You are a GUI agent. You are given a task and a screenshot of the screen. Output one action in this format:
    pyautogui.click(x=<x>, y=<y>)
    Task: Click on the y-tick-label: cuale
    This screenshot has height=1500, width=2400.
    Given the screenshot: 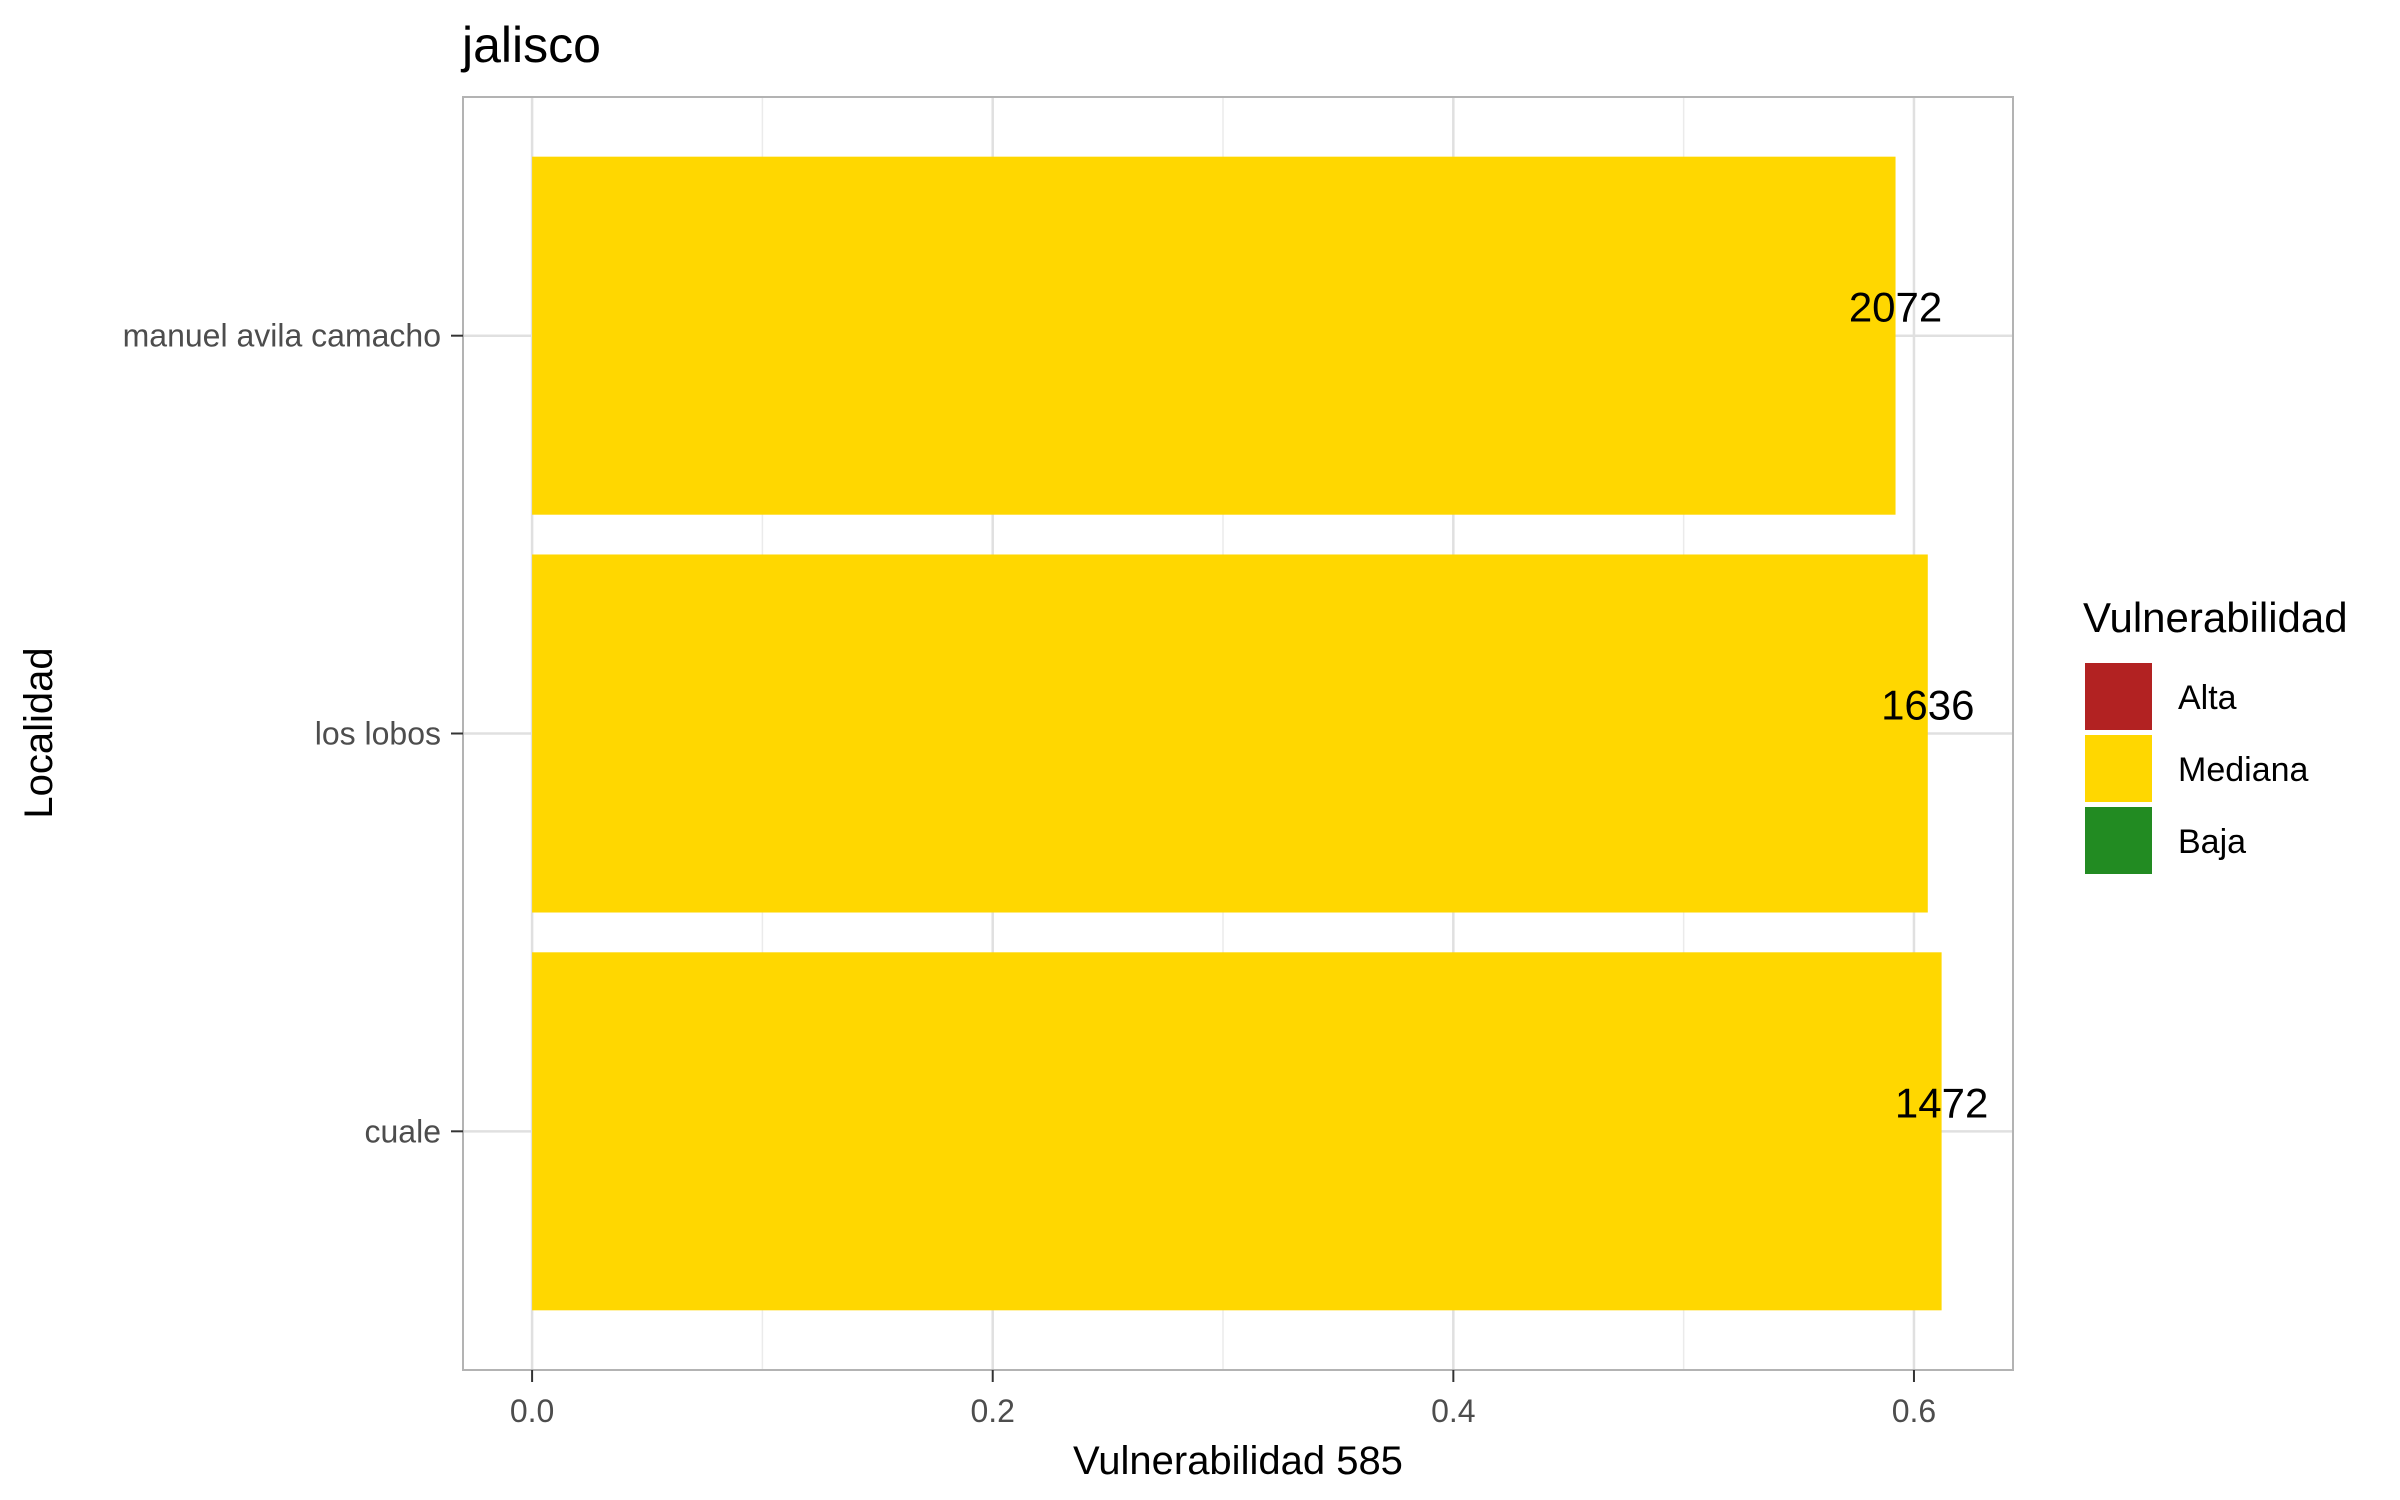 What is the action you would take?
    pyautogui.click(x=403, y=1131)
    